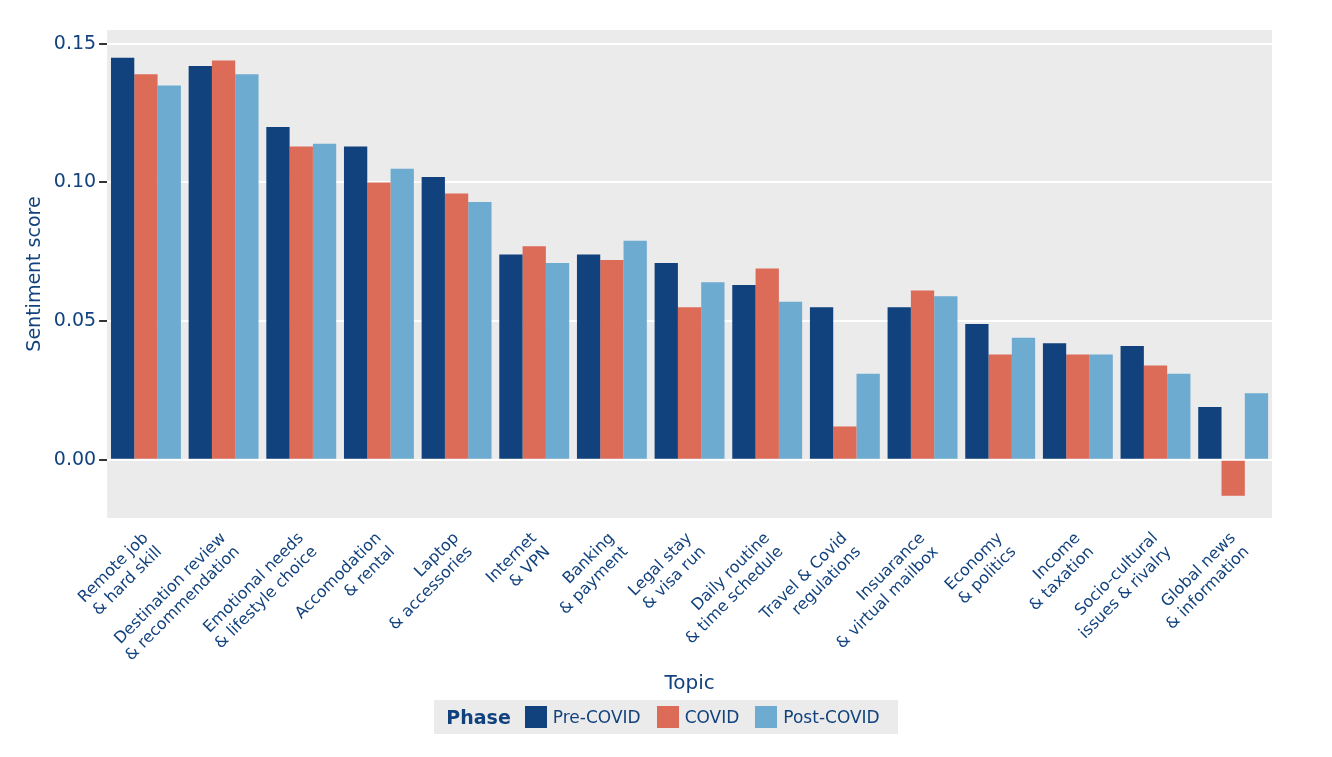 Image resolution: width=1332 pixels, height=757 pixels. I want to click on y-tick-label: 0.00, so click(75, 457).